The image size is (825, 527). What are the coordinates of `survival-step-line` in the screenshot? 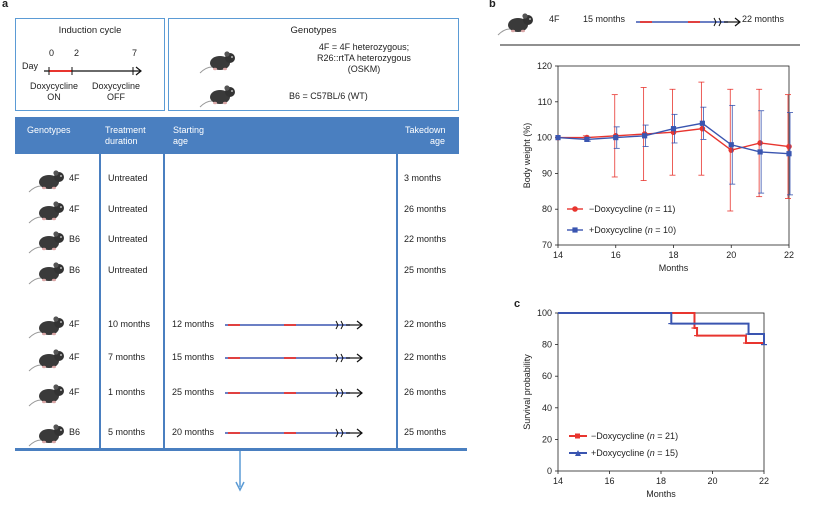 It's located at (661, 328).